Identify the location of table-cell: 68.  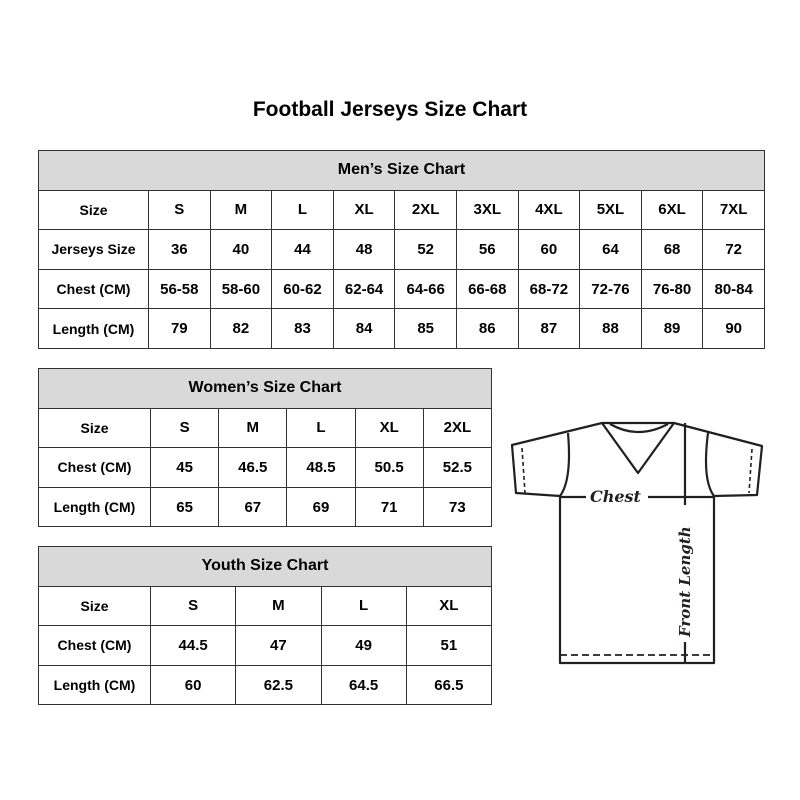
(672, 249).